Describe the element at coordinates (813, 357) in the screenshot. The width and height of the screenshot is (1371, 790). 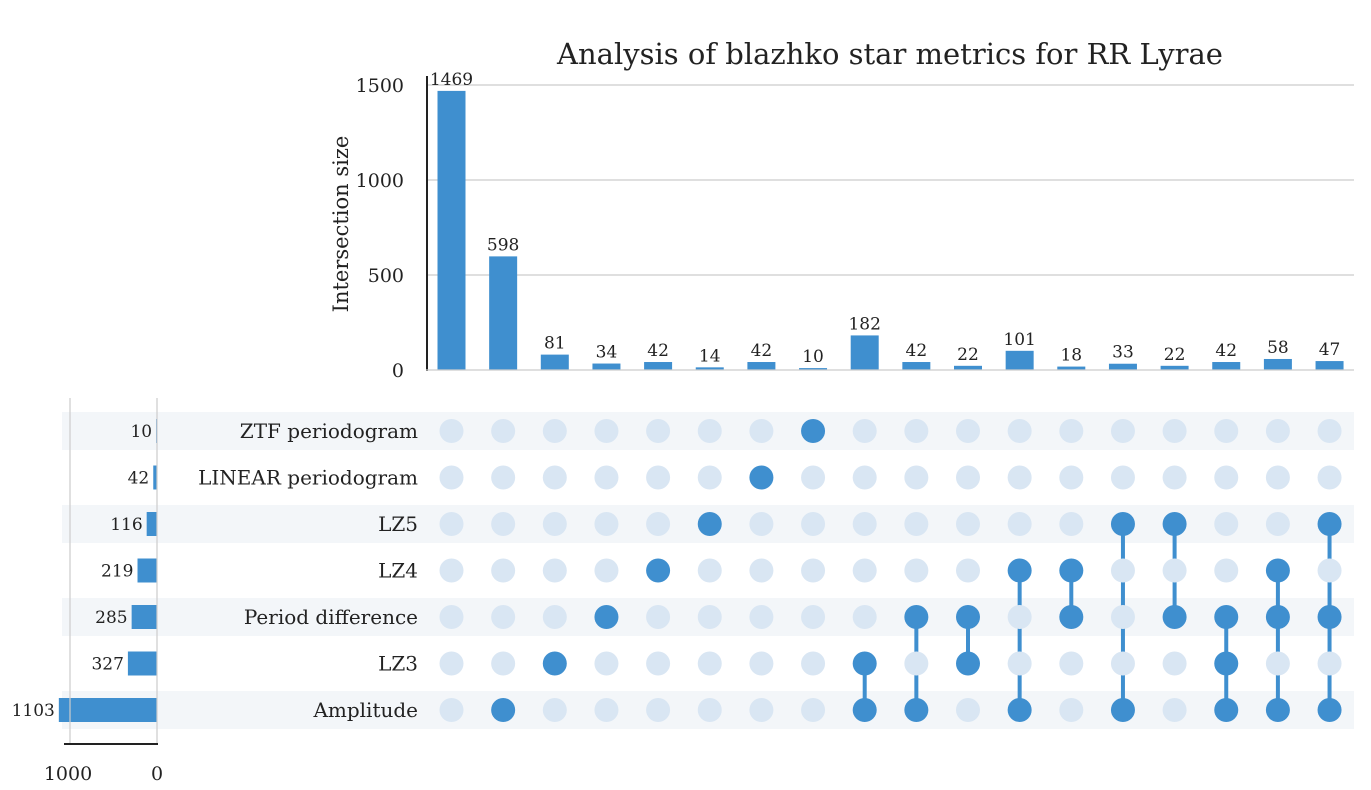
I see `intersection-value-label: 10` at that location.